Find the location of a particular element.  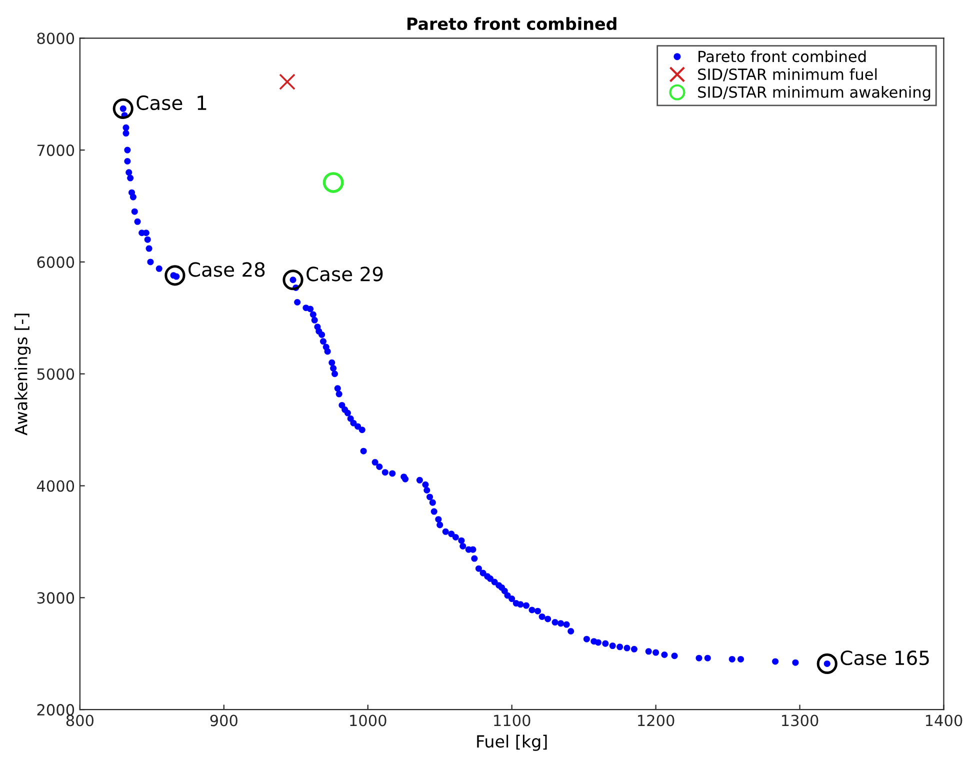

legend-label: SID/STAR minimum awakening is located at coordinates (814, 93).